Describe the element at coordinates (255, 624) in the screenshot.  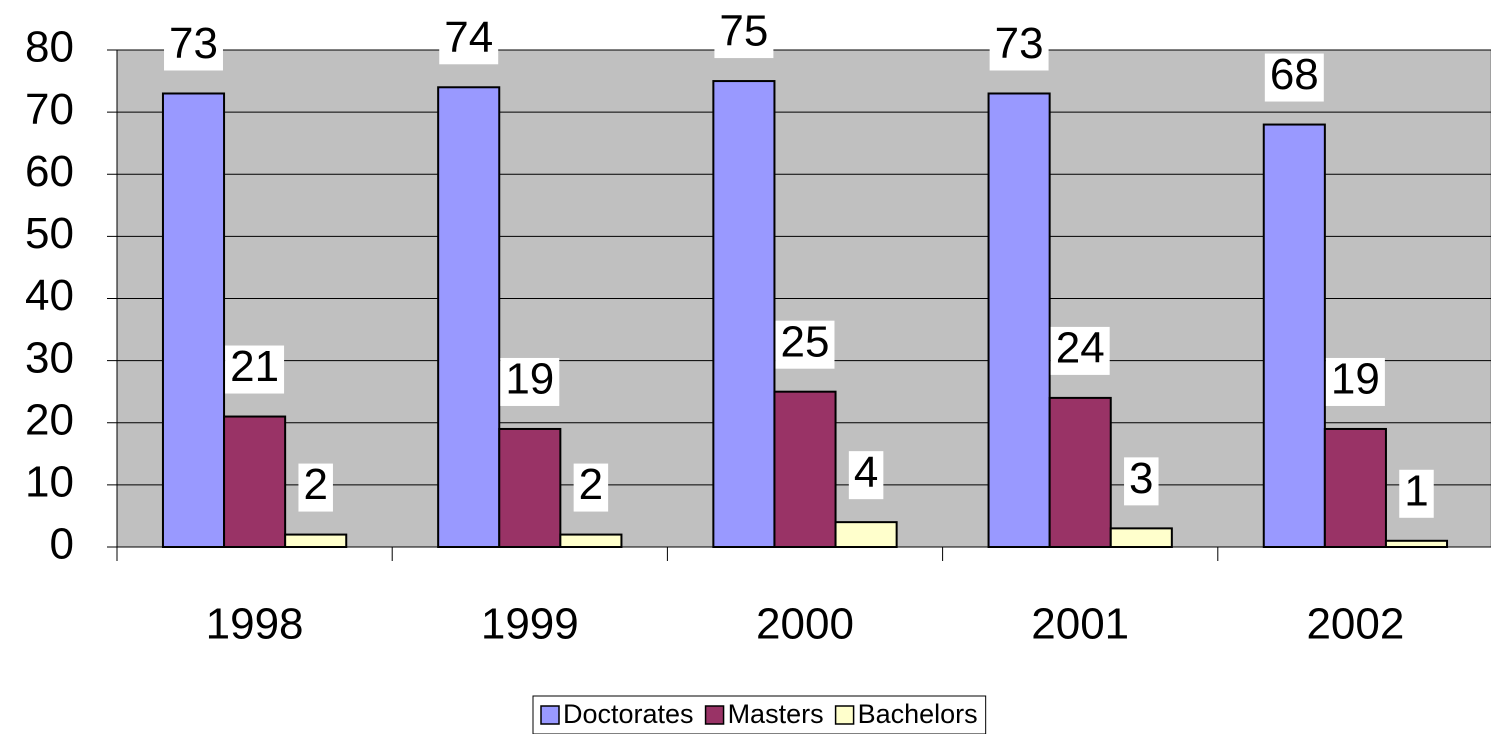
I see `x-tick-label: 1998` at that location.